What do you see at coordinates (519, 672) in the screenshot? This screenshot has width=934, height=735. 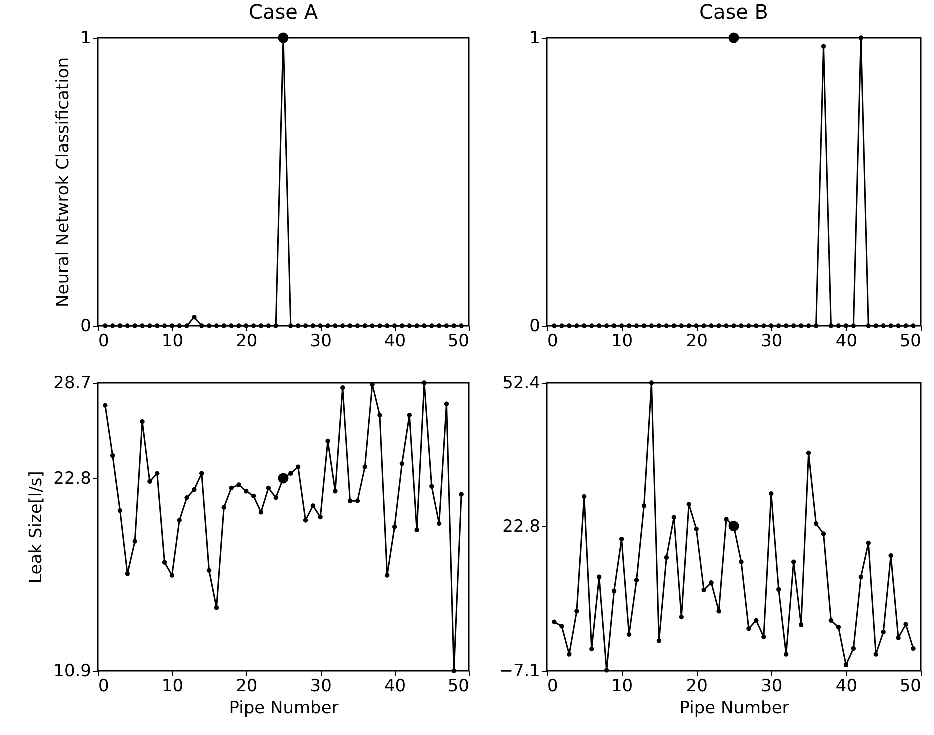 I see `y-tick-label: −7.1` at bounding box center [519, 672].